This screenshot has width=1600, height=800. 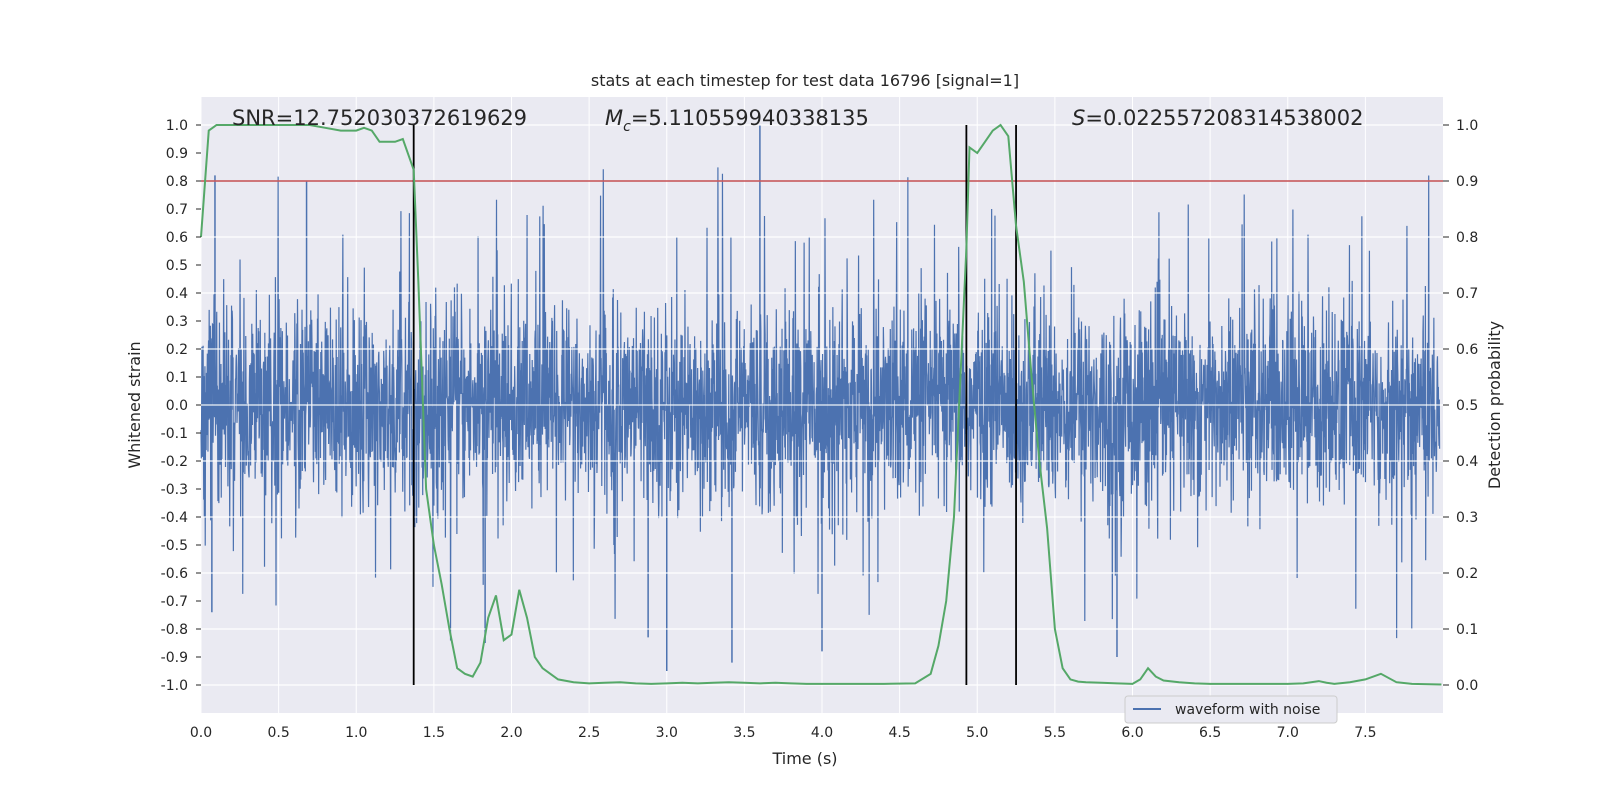 What do you see at coordinates (174, 462) in the screenshot?
I see `y-tick-label: -0.2` at bounding box center [174, 462].